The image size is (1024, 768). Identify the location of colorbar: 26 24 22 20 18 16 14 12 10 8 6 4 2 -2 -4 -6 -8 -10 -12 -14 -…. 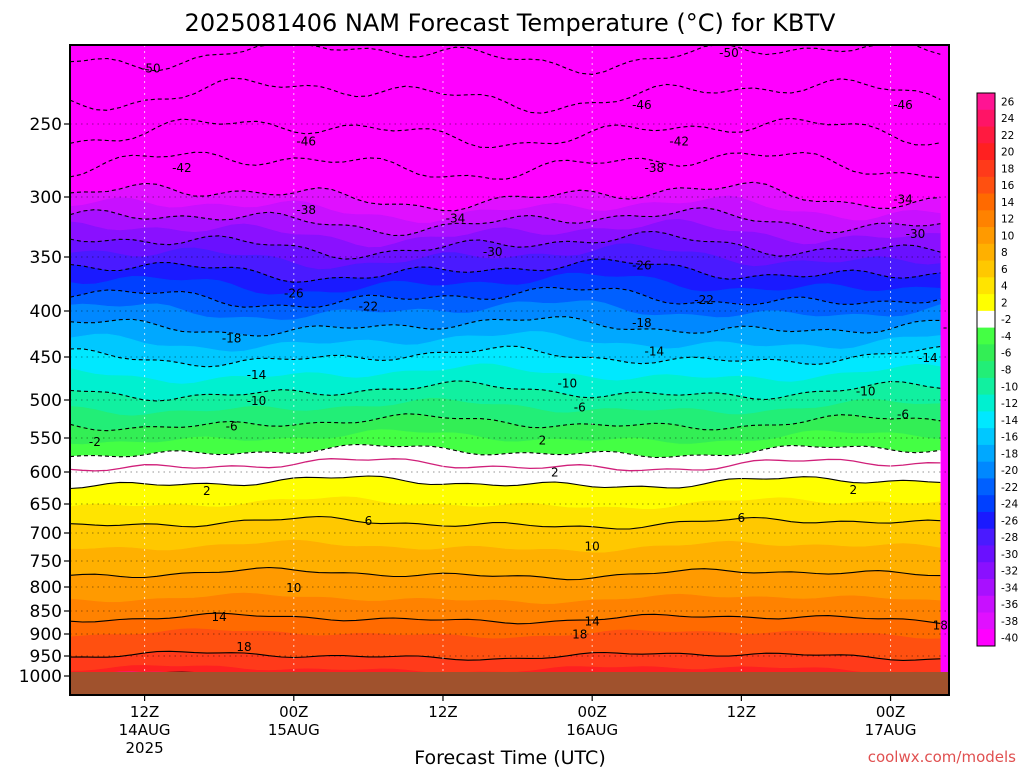
(997, 369).